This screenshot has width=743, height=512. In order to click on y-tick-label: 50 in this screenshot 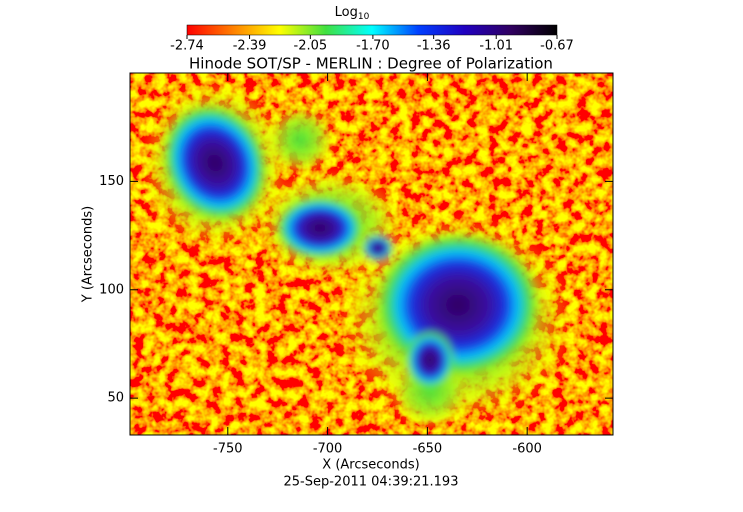, I will do `click(115, 398)`.